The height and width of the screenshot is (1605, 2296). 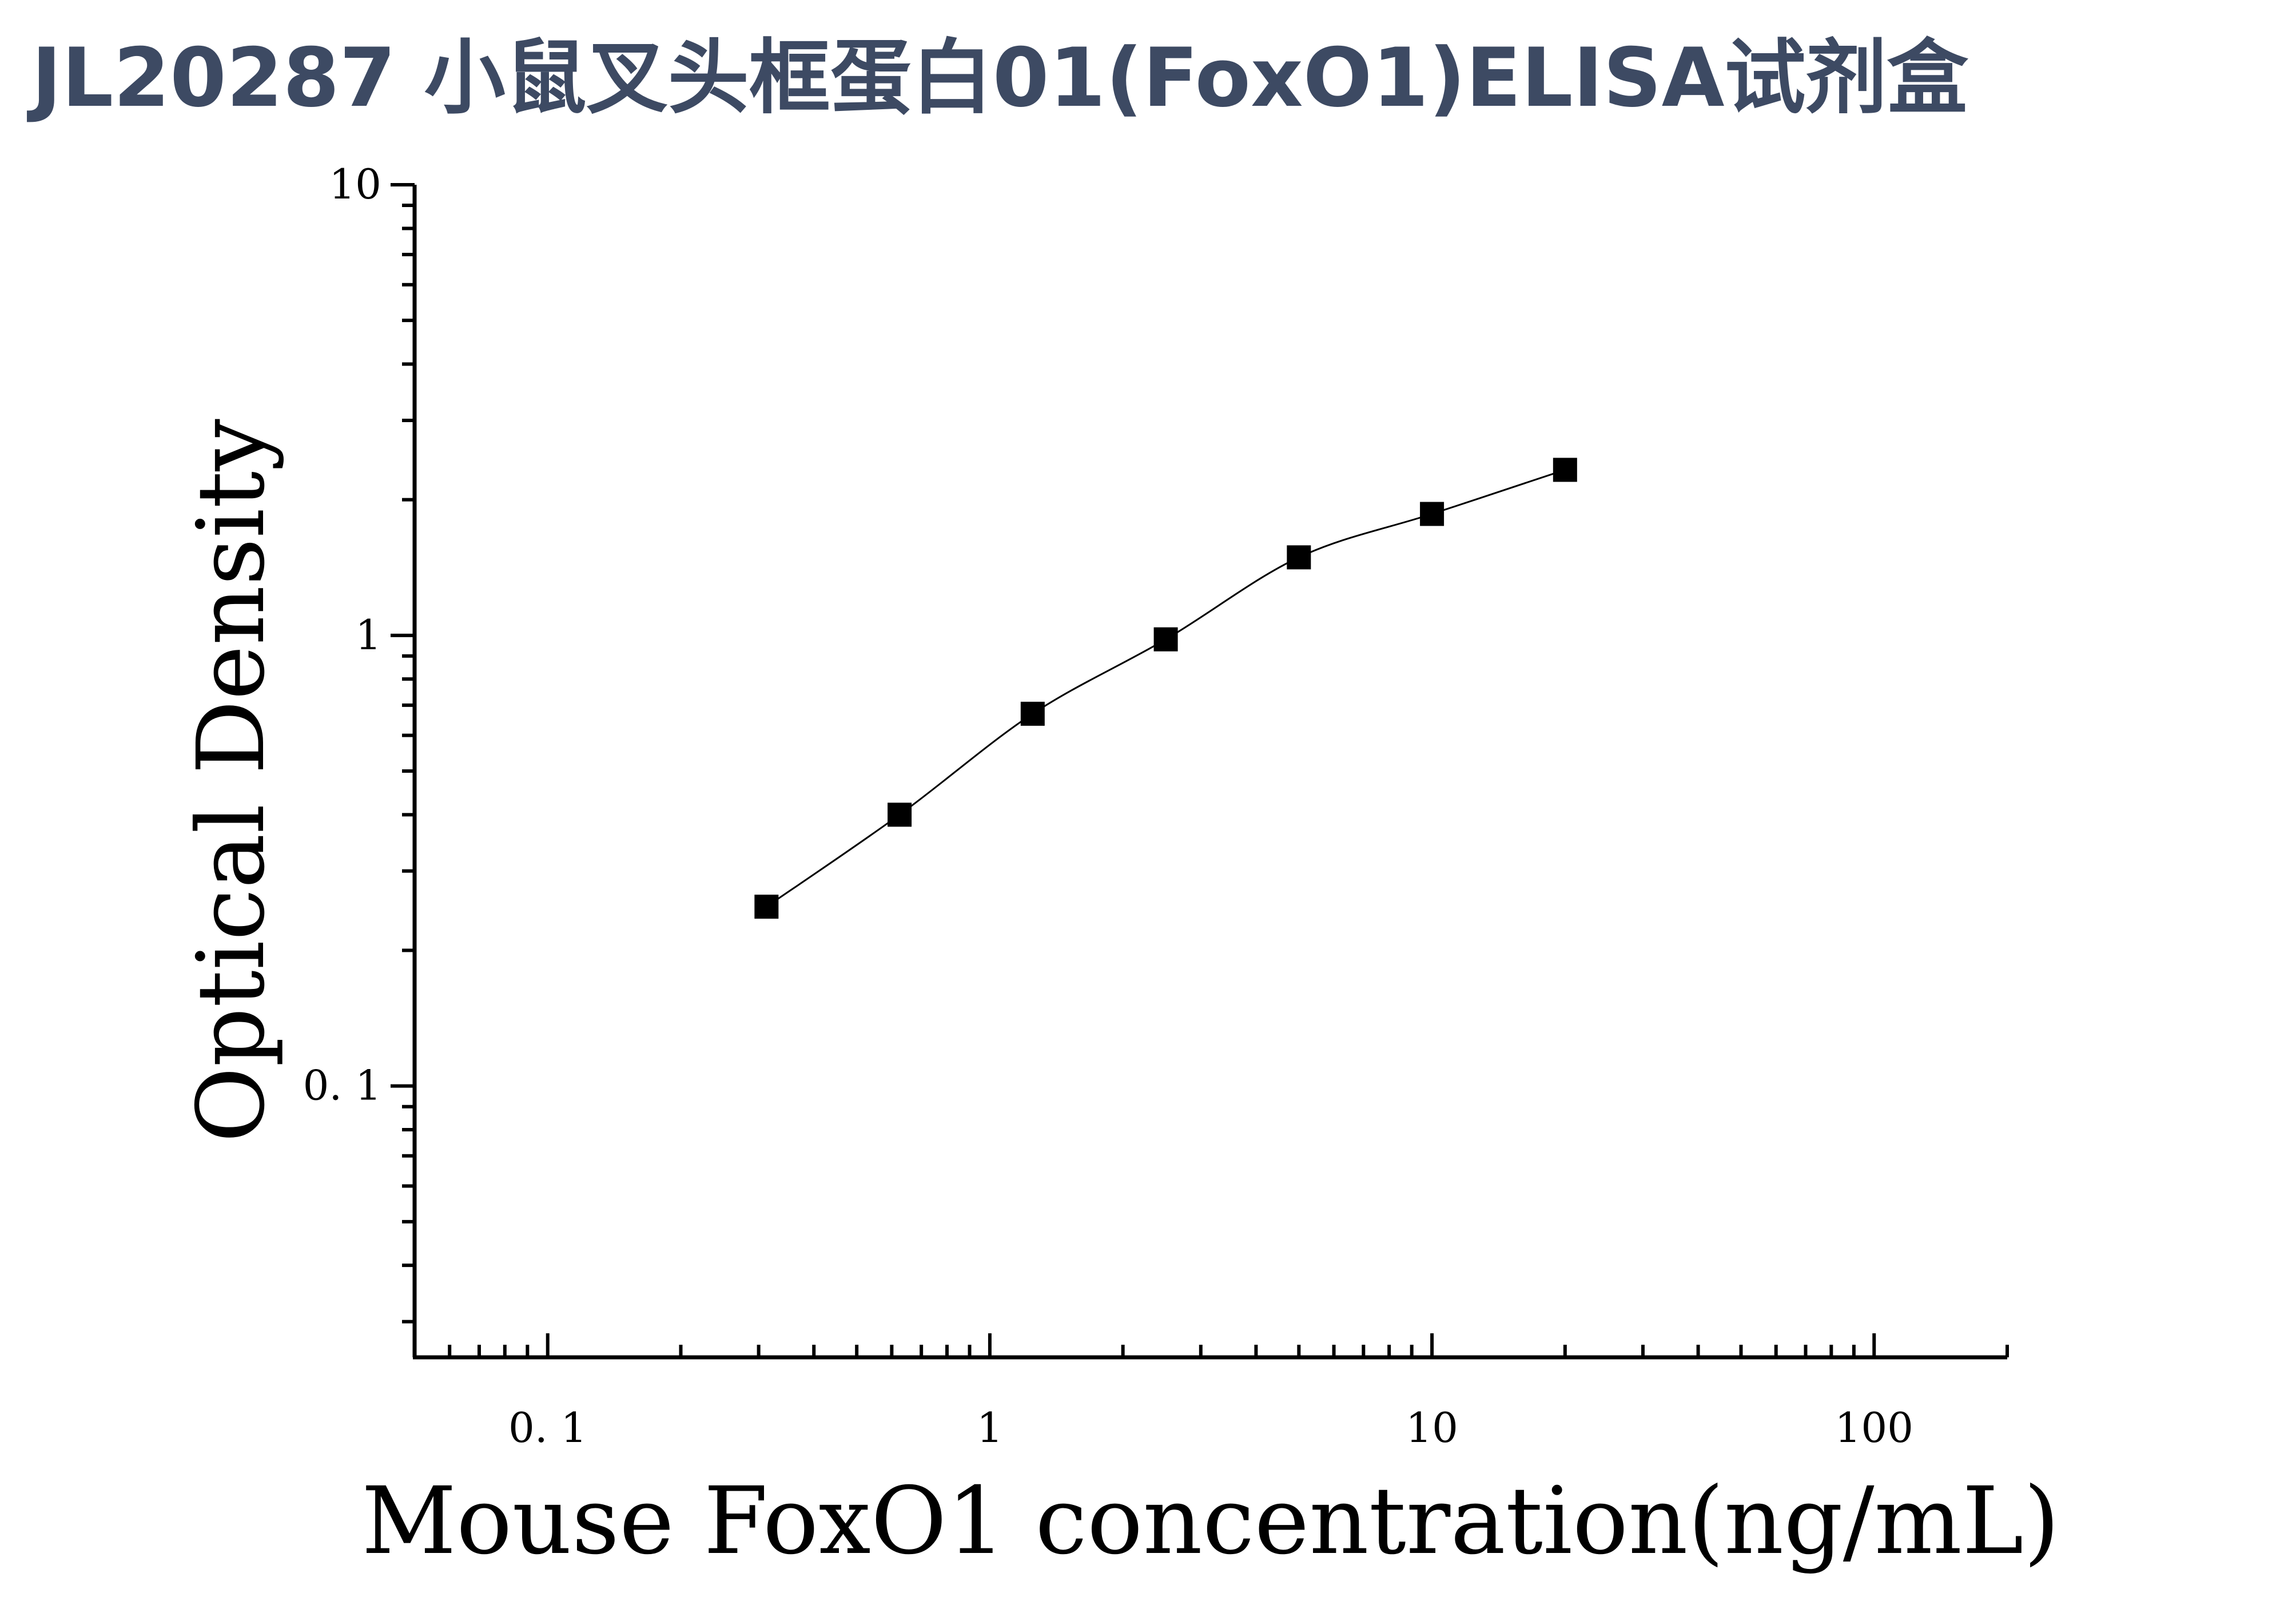 I want to click on y-tick-label: 10, so click(x=355, y=184).